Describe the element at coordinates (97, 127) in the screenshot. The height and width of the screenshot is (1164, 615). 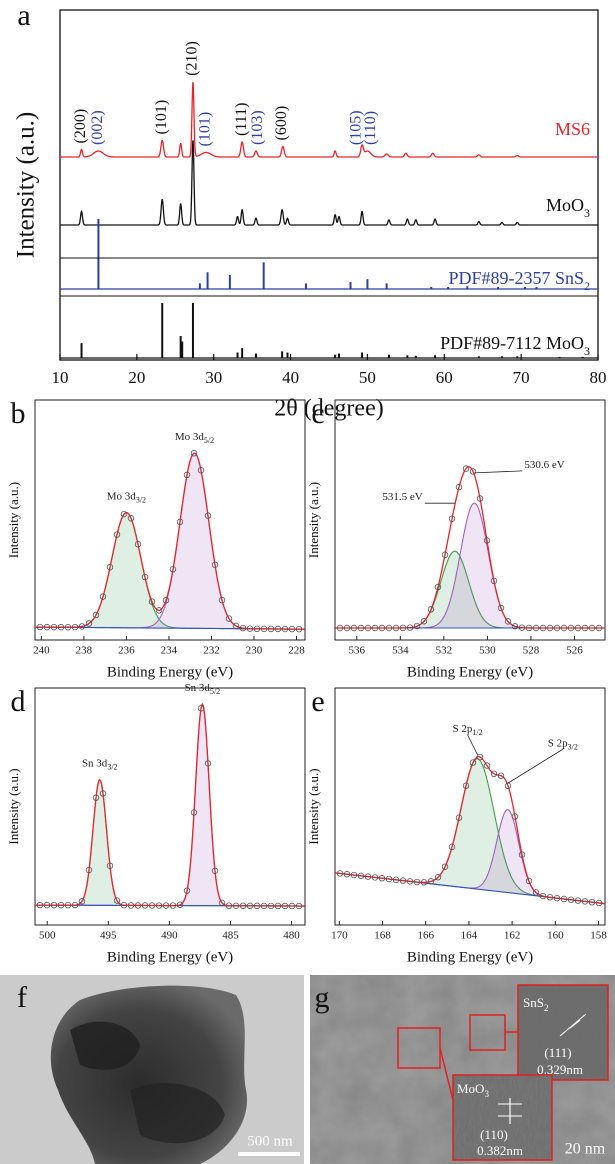
I see `peak-label: (002)` at that location.